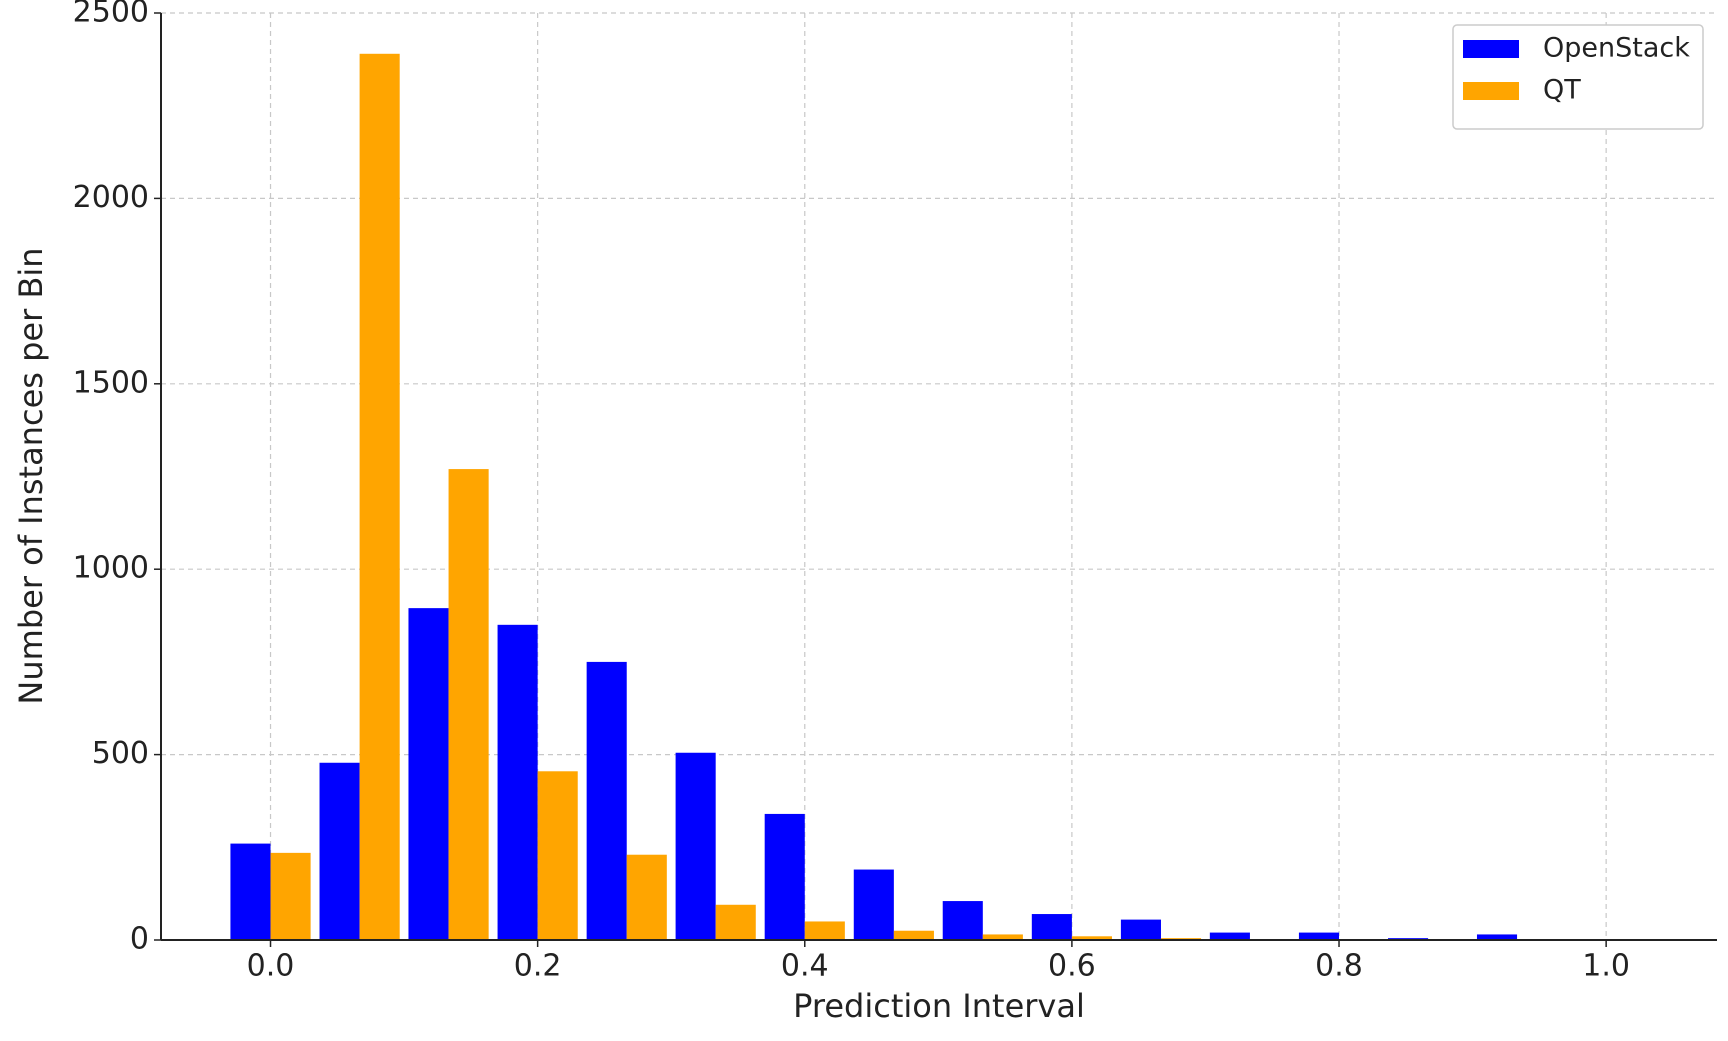  What do you see at coordinates (1606, 966) in the screenshot?
I see `x-tick-label: 1.0` at bounding box center [1606, 966].